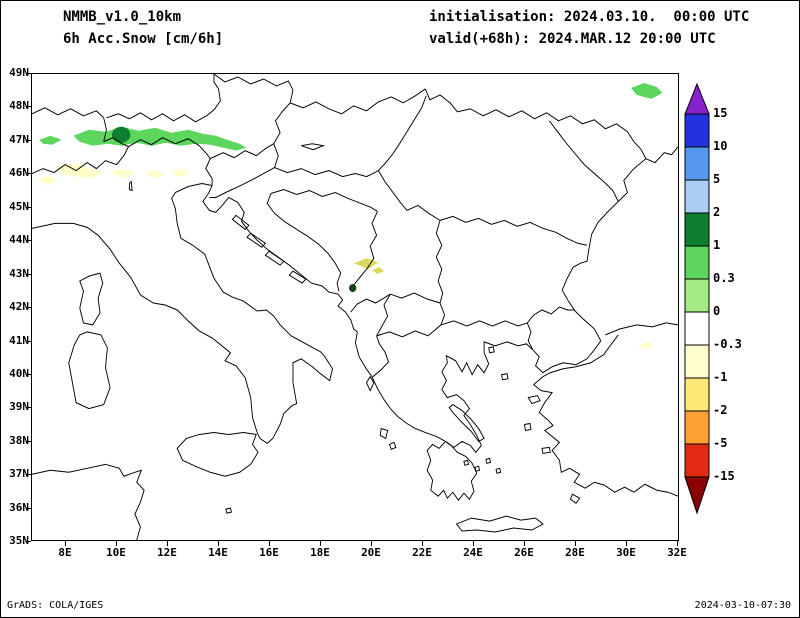  I want to click on lat-tick-label: 36N, so click(19, 507).